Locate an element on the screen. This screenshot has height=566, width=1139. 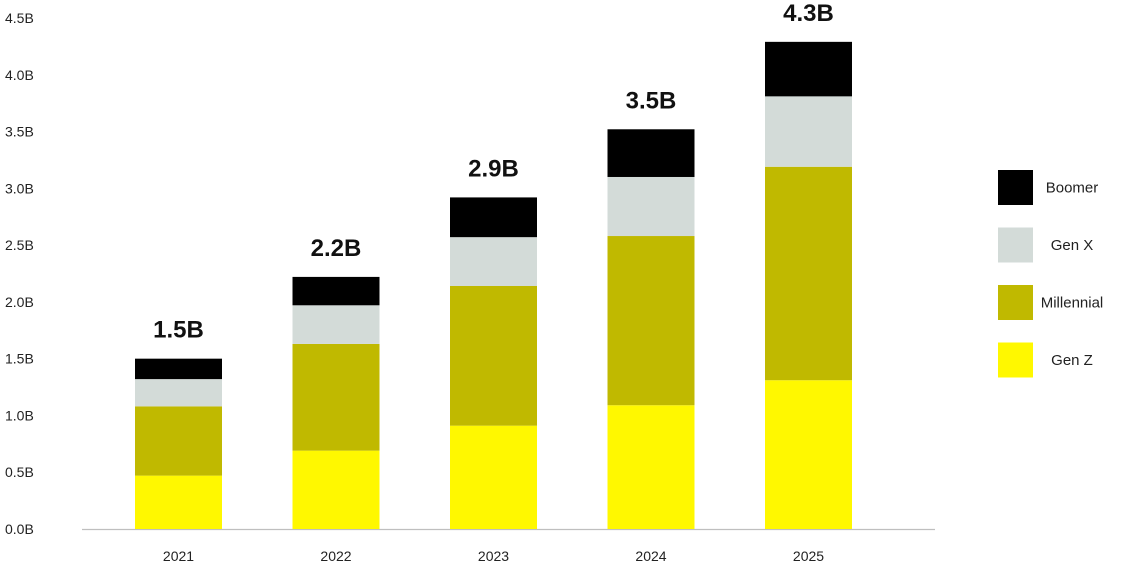
y-tick-label-9: 4.5B is located at coordinates (19, 18).